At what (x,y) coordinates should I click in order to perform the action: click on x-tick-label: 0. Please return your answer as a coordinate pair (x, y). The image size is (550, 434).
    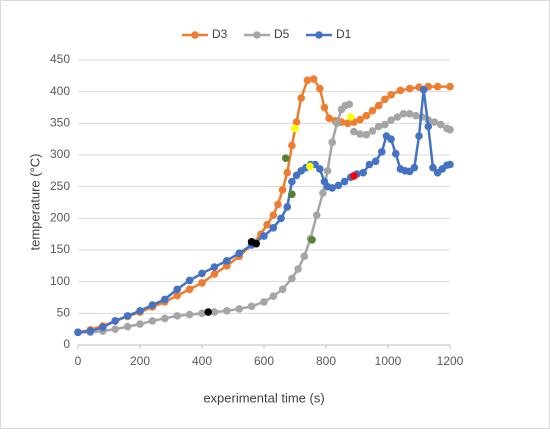
    Looking at the image, I should click on (78, 361).